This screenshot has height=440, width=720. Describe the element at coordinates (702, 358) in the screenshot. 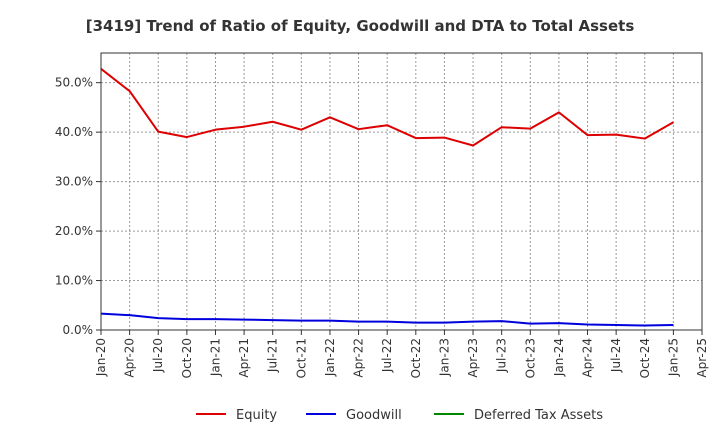

I see `x-tick-label: Apr-25` at that location.